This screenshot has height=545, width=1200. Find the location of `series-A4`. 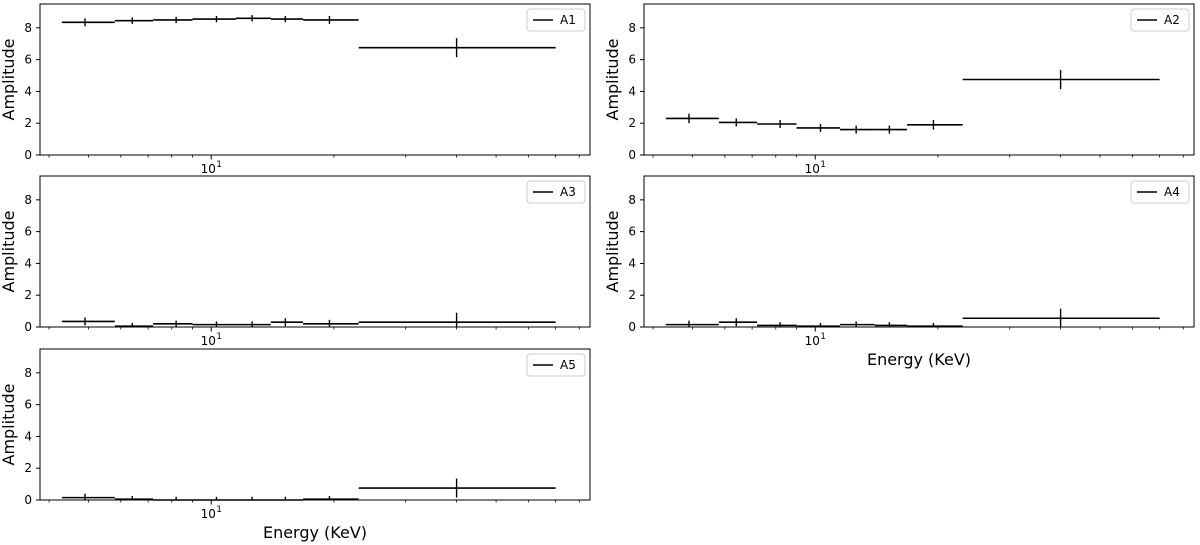

series-A4 is located at coordinates (912, 318).